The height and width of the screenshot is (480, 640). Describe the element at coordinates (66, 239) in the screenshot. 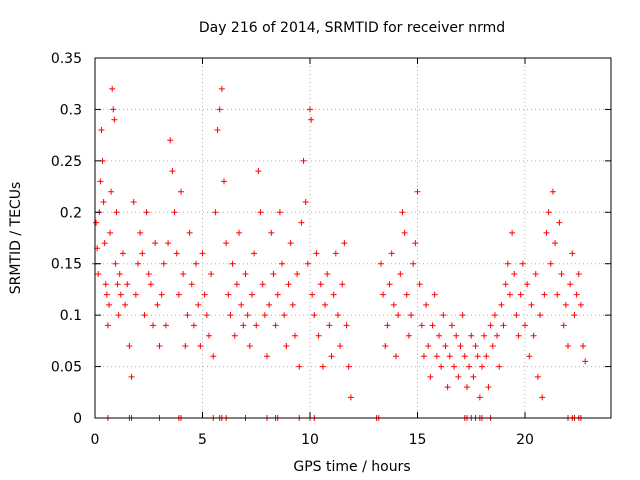

I see `y-tick-labels: 0 0.05 0.1 0.15 0.2 0.25 0.3 0.35` at that location.